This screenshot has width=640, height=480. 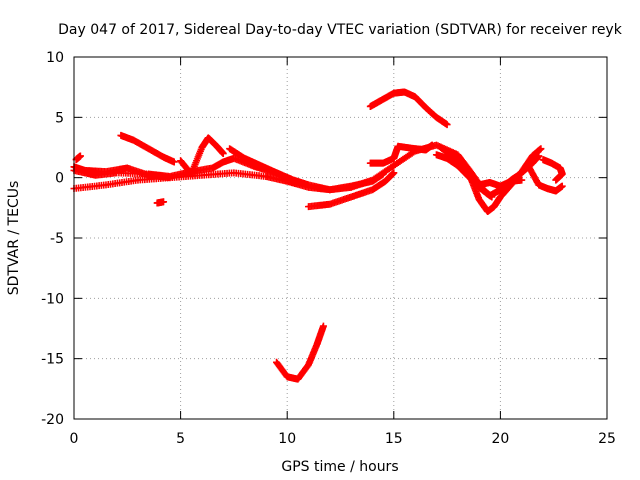 What do you see at coordinates (74, 439) in the screenshot?
I see `x-tick-label: 0` at bounding box center [74, 439].